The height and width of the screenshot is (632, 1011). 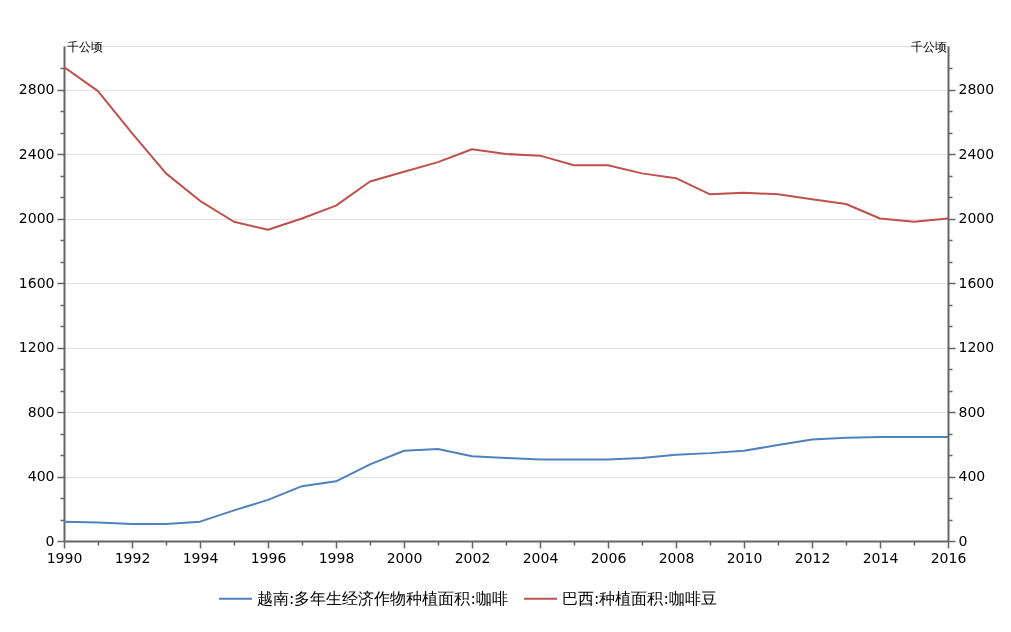 What do you see at coordinates (41, 411) in the screenshot?
I see `y-tick-label: 800` at bounding box center [41, 411].